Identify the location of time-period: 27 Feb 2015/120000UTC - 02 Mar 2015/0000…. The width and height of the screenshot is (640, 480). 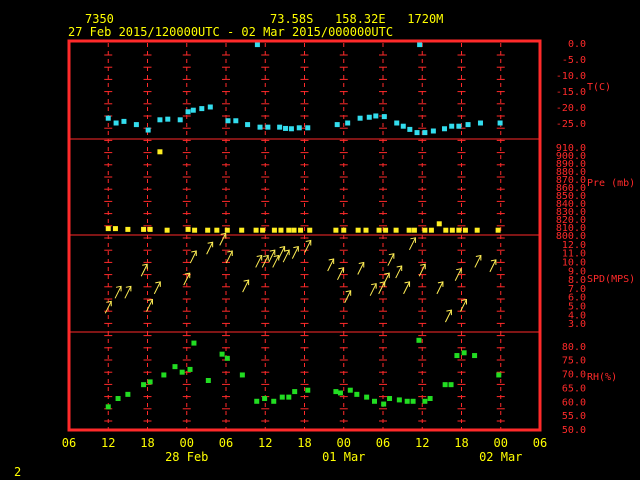
(230, 32).